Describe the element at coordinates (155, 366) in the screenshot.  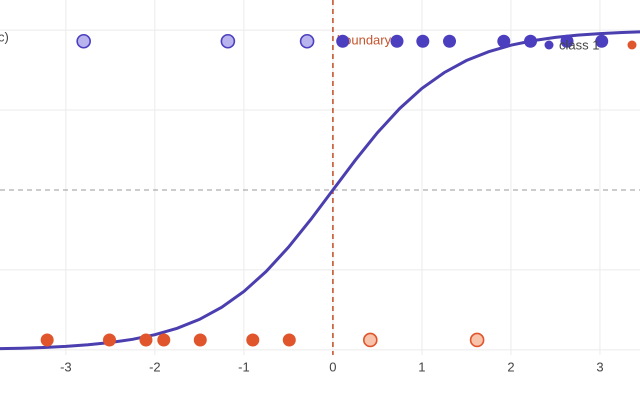
I see `x-tick-label: -2` at that location.